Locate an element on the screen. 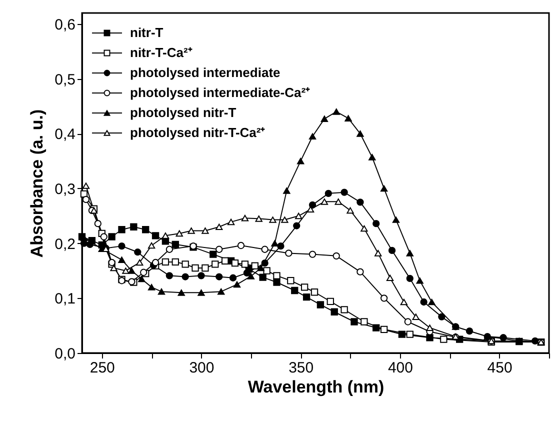  legend-label: photolysed nitr-T-Ca²⁺ is located at coordinates (198, 132).